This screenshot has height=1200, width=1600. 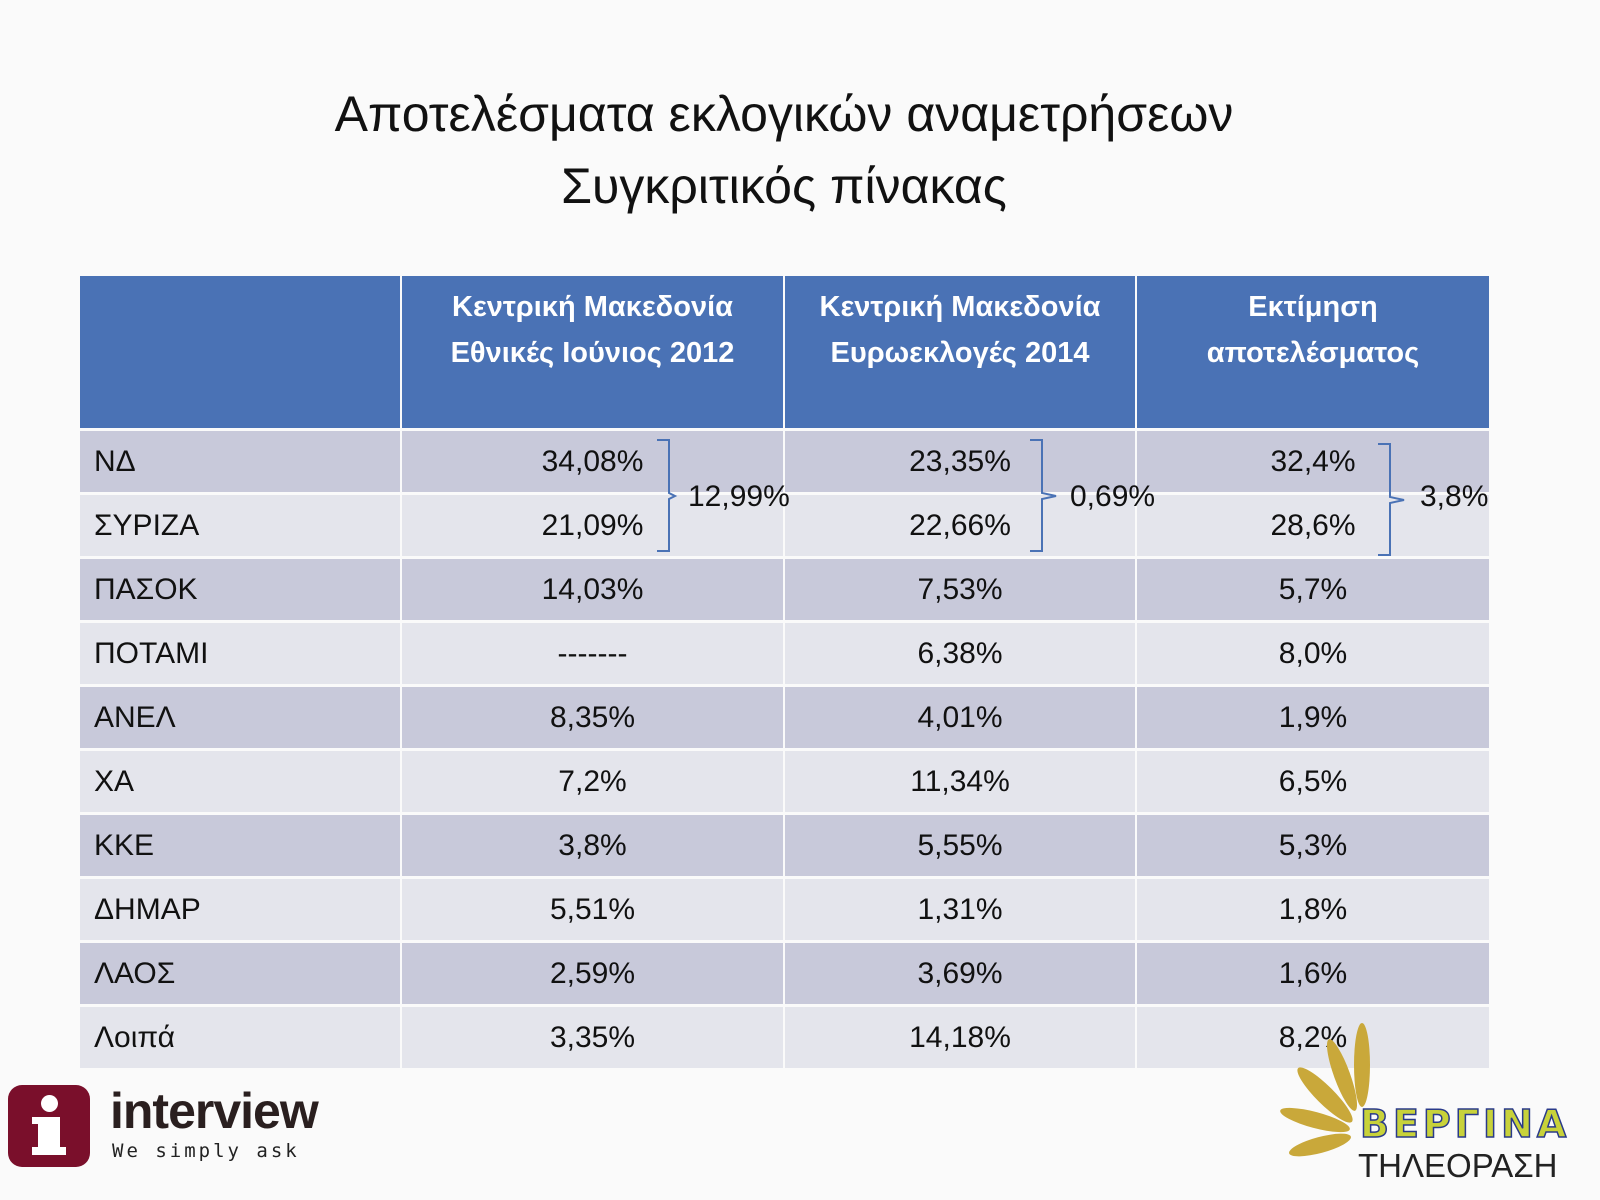 What do you see at coordinates (592, 717) in the screenshot?
I see `value-2012: 8,35%` at bounding box center [592, 717].